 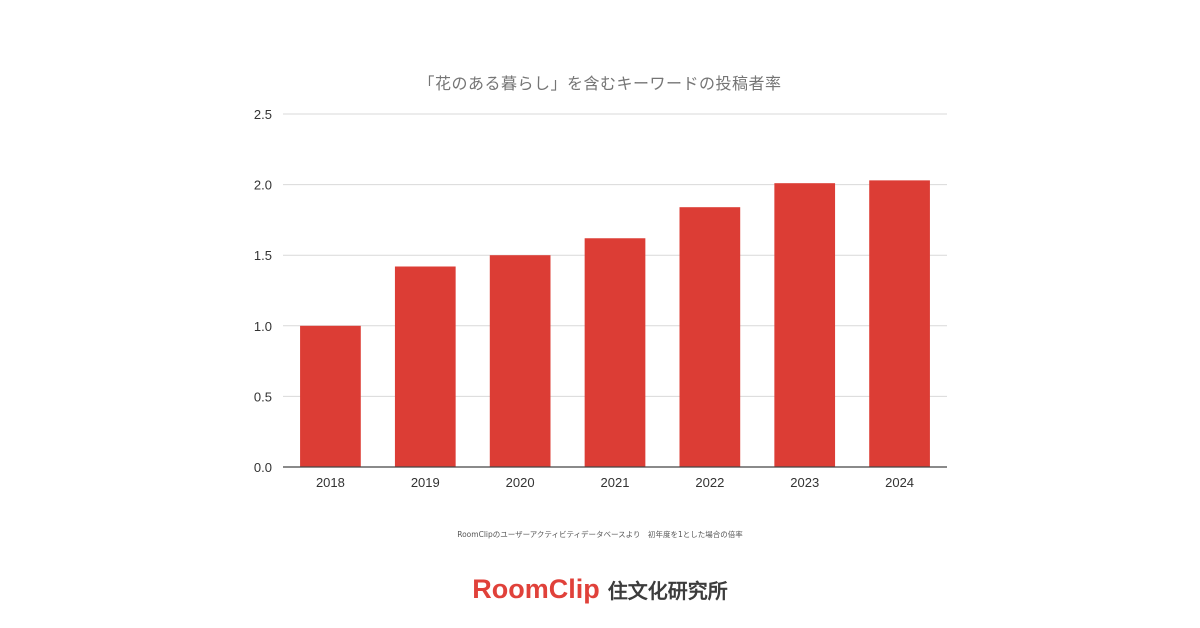 I want to click on x-tick-label: 2018, so click(x=330, y=482).